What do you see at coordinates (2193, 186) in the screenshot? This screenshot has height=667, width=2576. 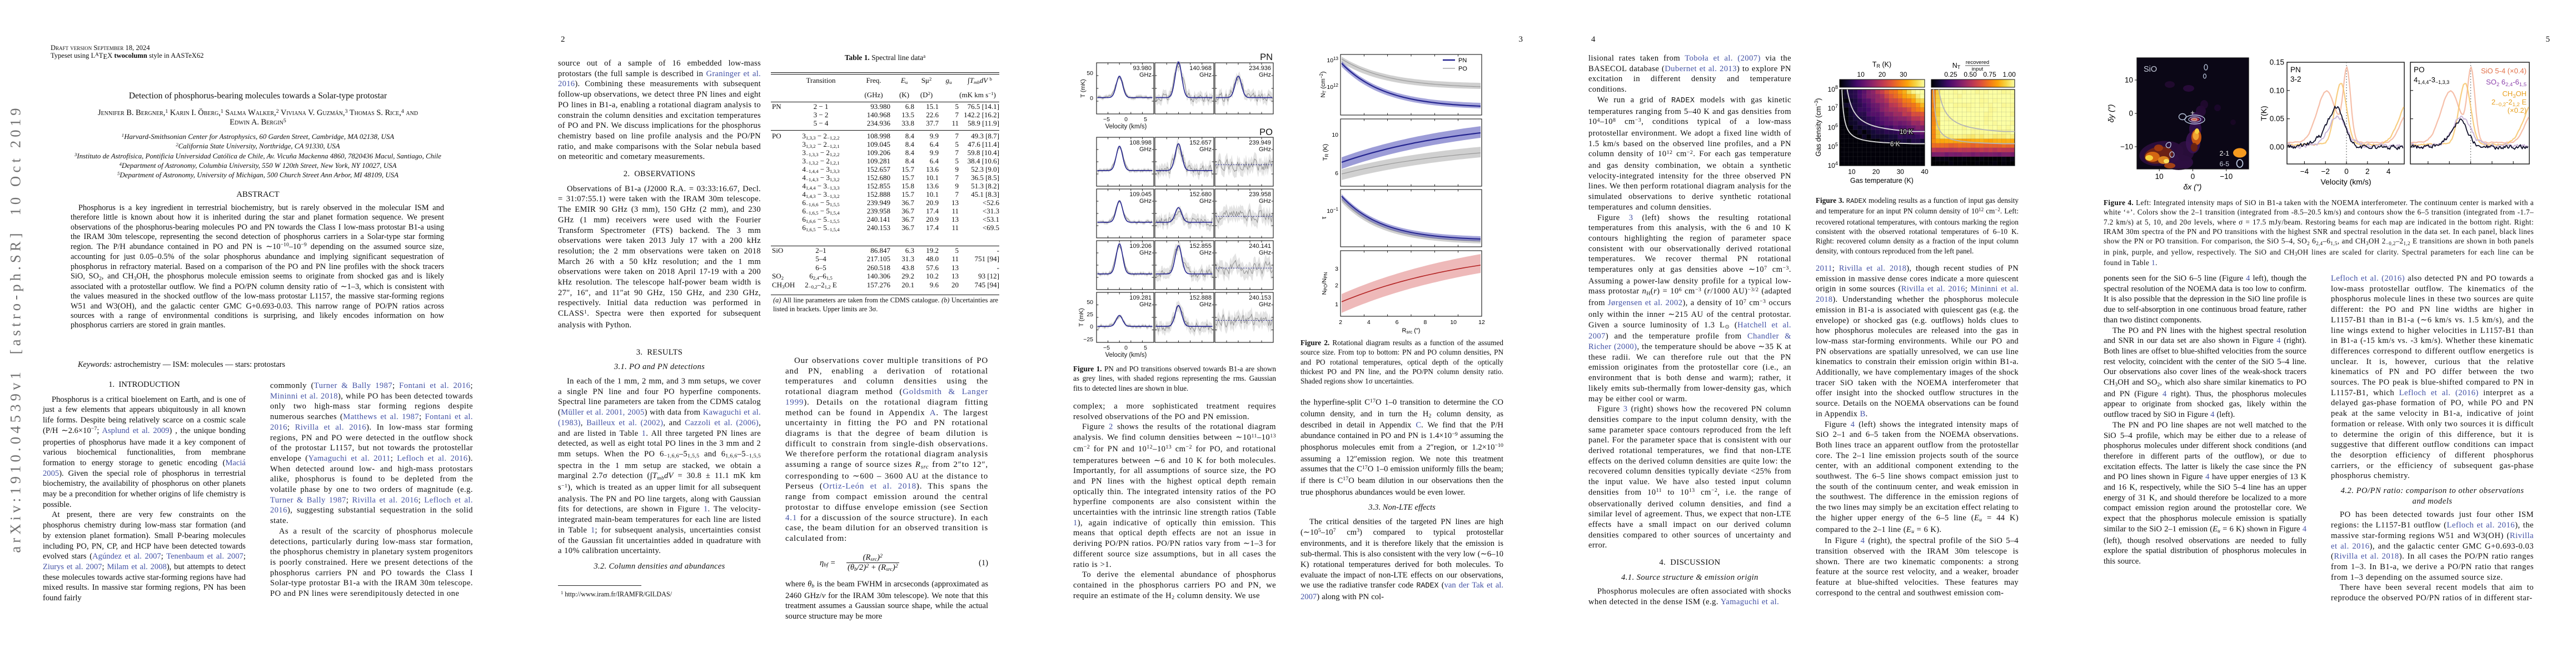 I see `svg-text: δx (″)` at bounding box center [2193, 186].